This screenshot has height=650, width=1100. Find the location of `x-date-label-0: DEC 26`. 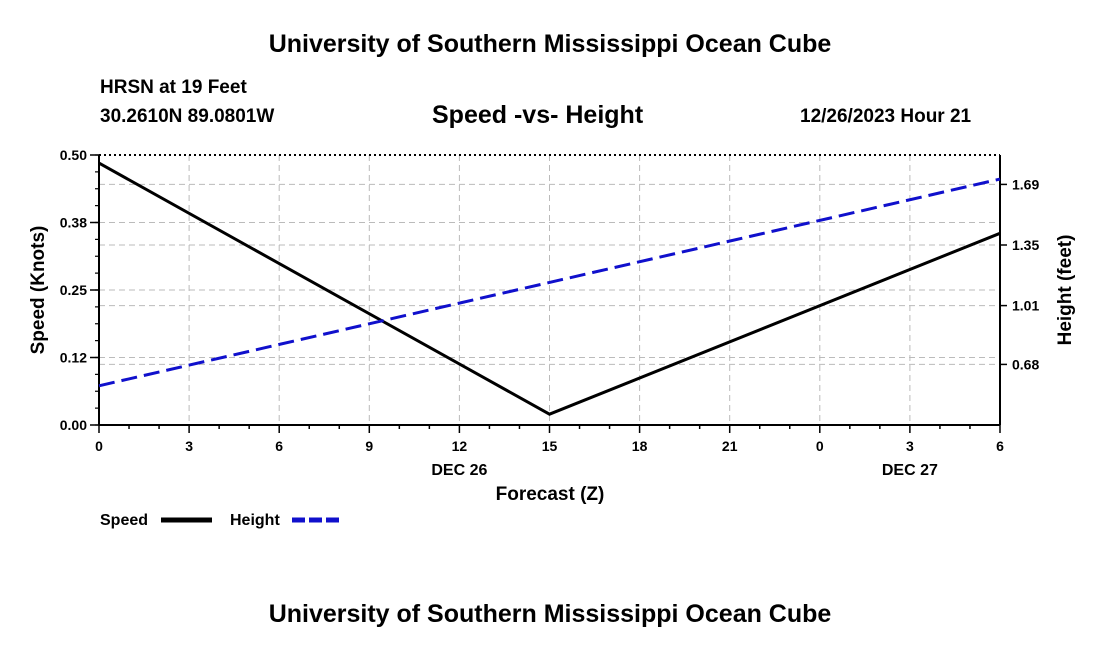

x-date-label-0: DEC 26 is located at coordinates (459, 470).